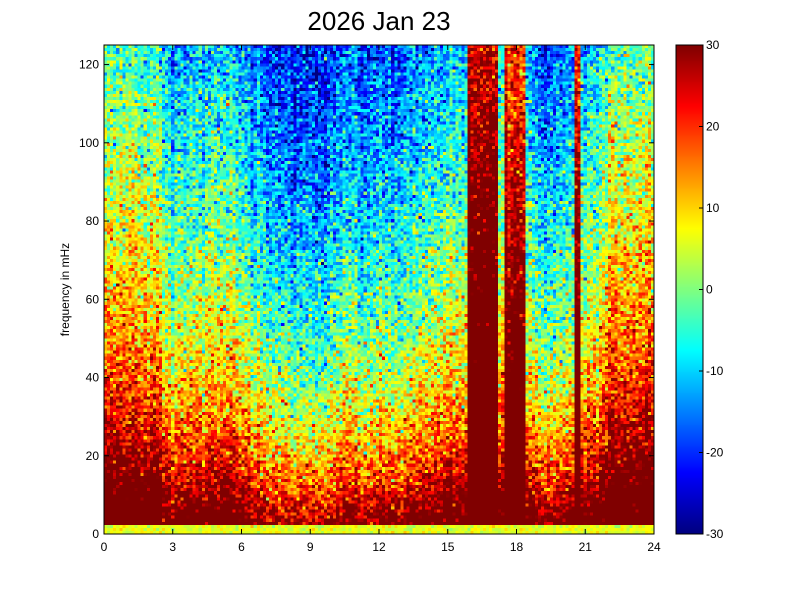  I want to click on y-tick-label: 0, so click(95, 534).